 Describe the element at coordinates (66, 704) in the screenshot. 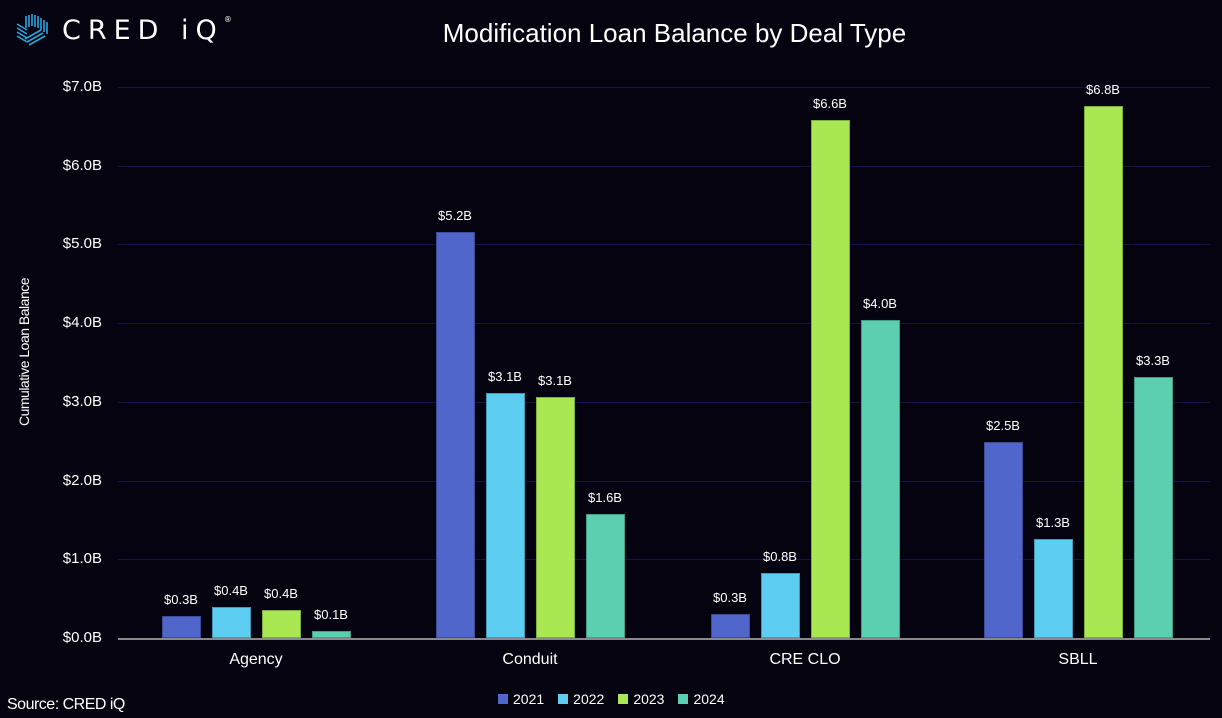

I see `source-note: Source: CRED iQ` at that location.